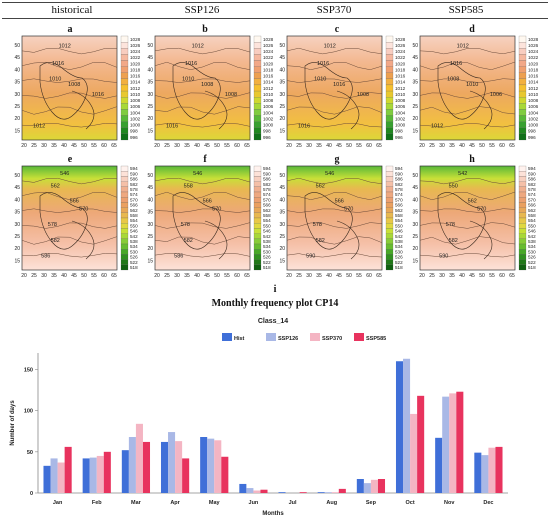 The image size is (550, 518). What do you see at coordinates (267, 225) in the screenshot?
I see `colorbar-tick: 550` at bounding box center [267, 225].